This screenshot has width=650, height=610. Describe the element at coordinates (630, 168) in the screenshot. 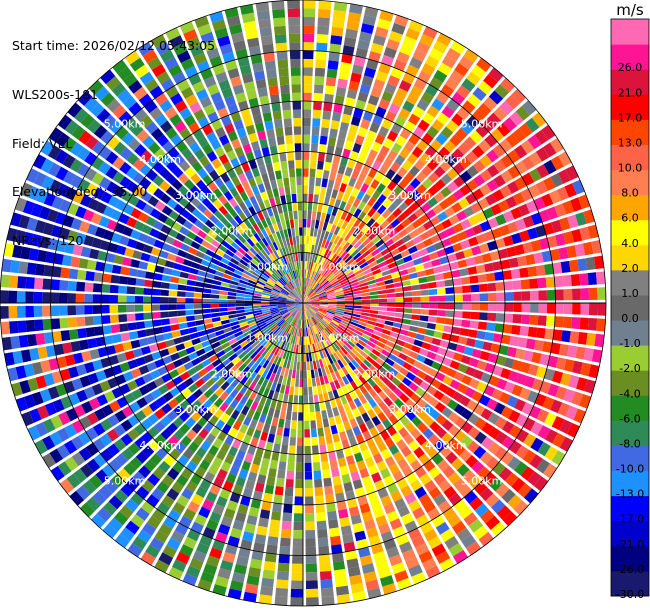

I see `colorbar-tick-label: 10.0` at that location.